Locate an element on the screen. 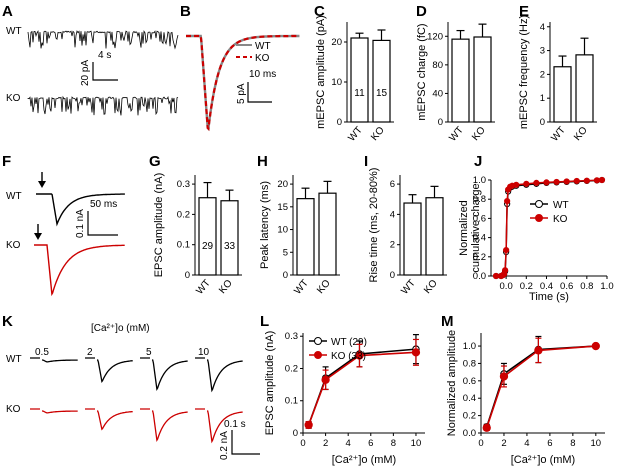 The image size is (617, 469). series-line is located at coordinates (362, 388).